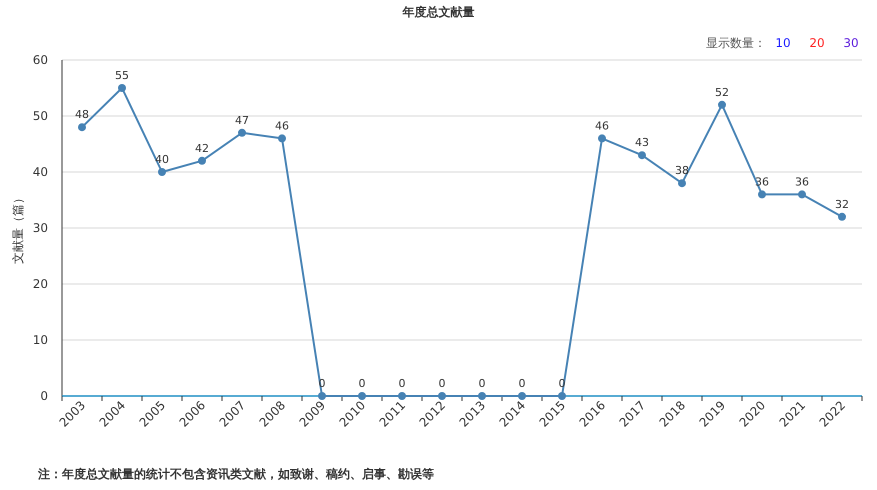 This screenshot has height=490, width=877. Describe the element at coordinates (40, 284) in the screenshot. I see `y-tick-label: 20` at that location.